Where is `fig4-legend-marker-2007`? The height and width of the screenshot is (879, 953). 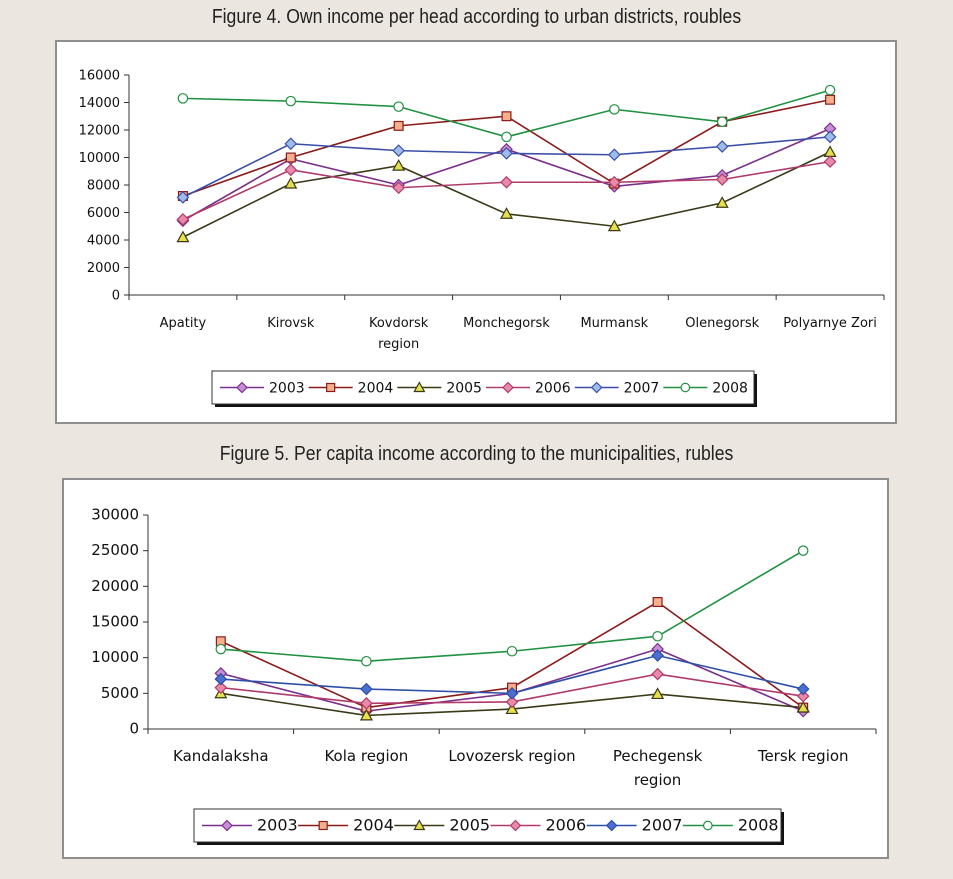
fig4-legend-marker-2007 is located at coordinates (596, 387).